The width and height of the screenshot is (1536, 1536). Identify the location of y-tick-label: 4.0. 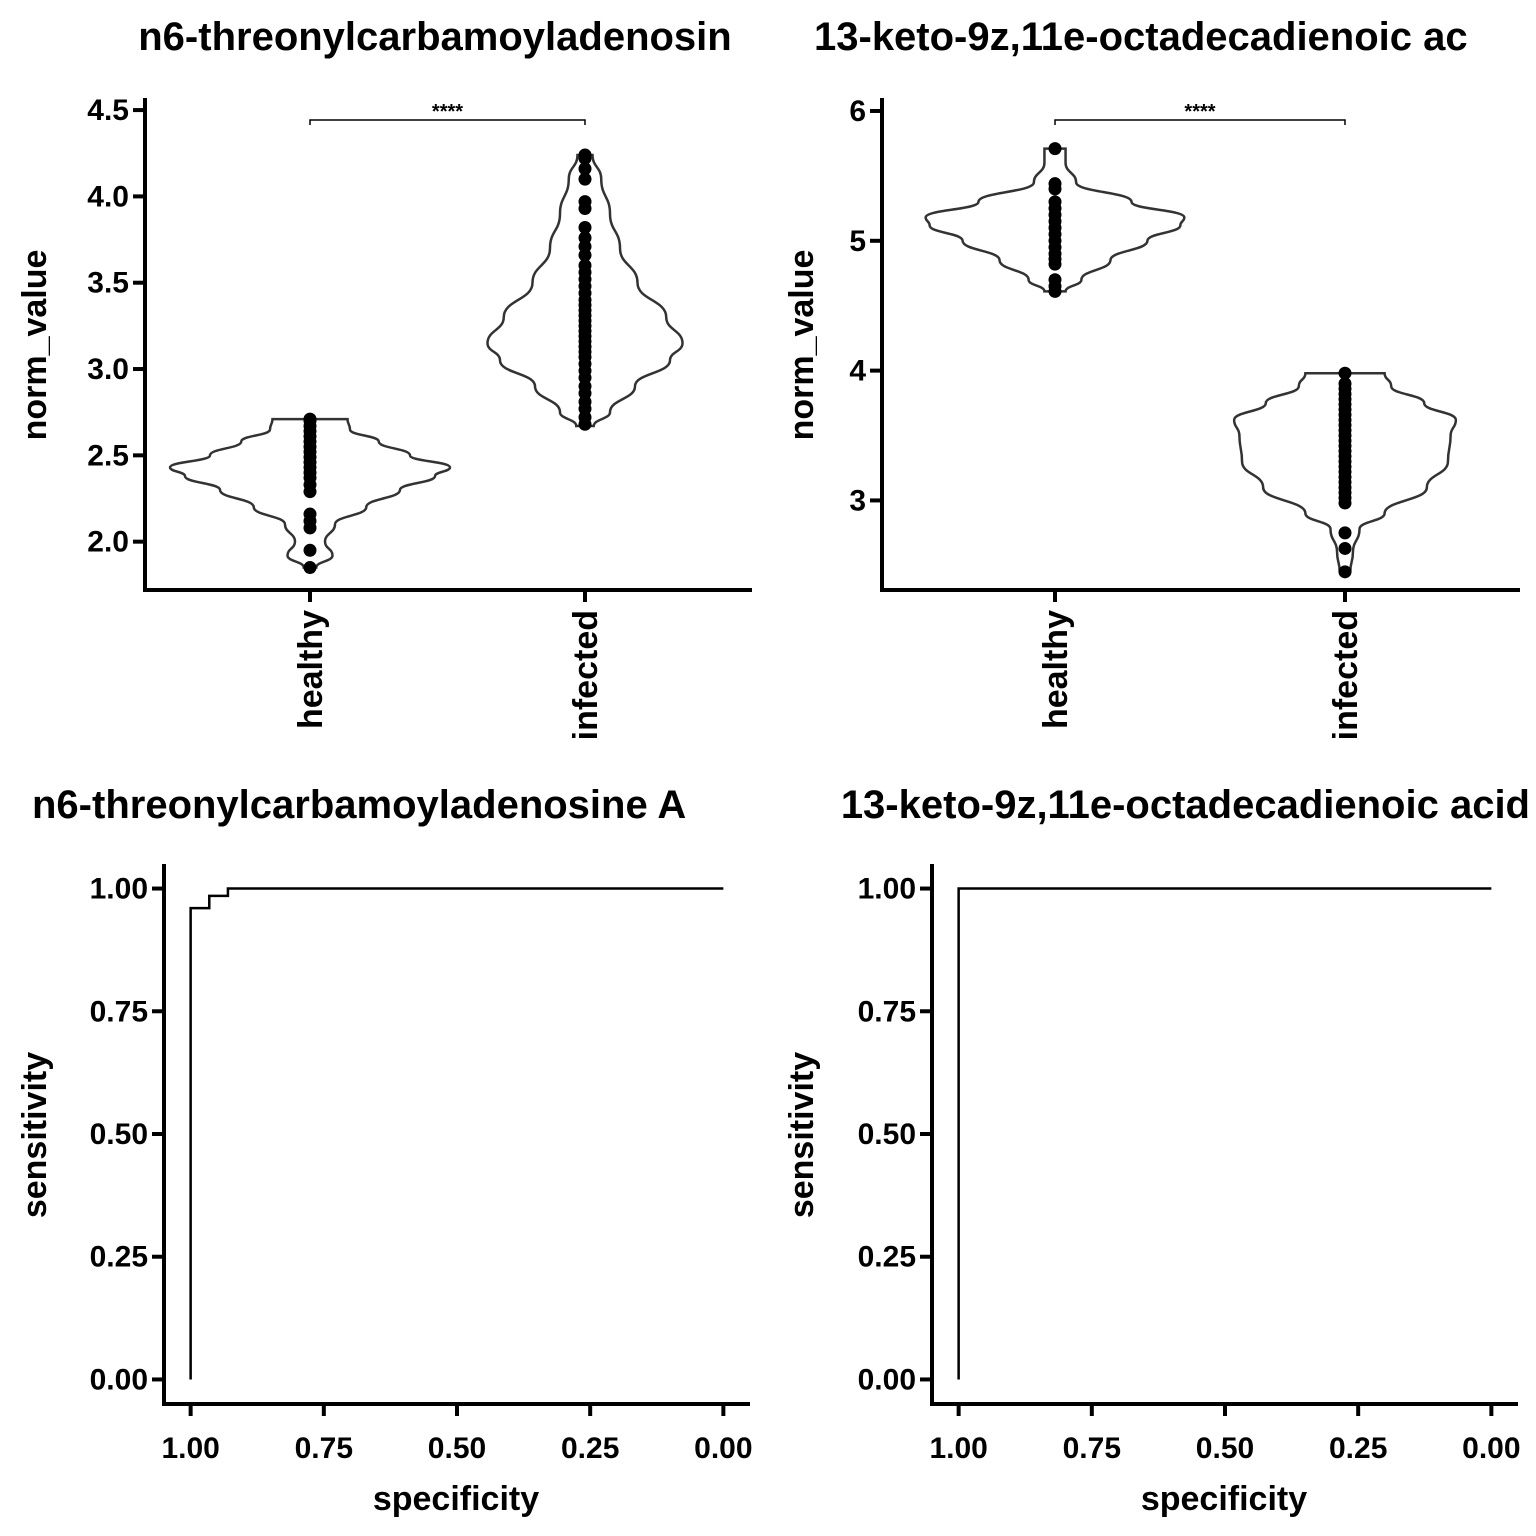
(108, 196).